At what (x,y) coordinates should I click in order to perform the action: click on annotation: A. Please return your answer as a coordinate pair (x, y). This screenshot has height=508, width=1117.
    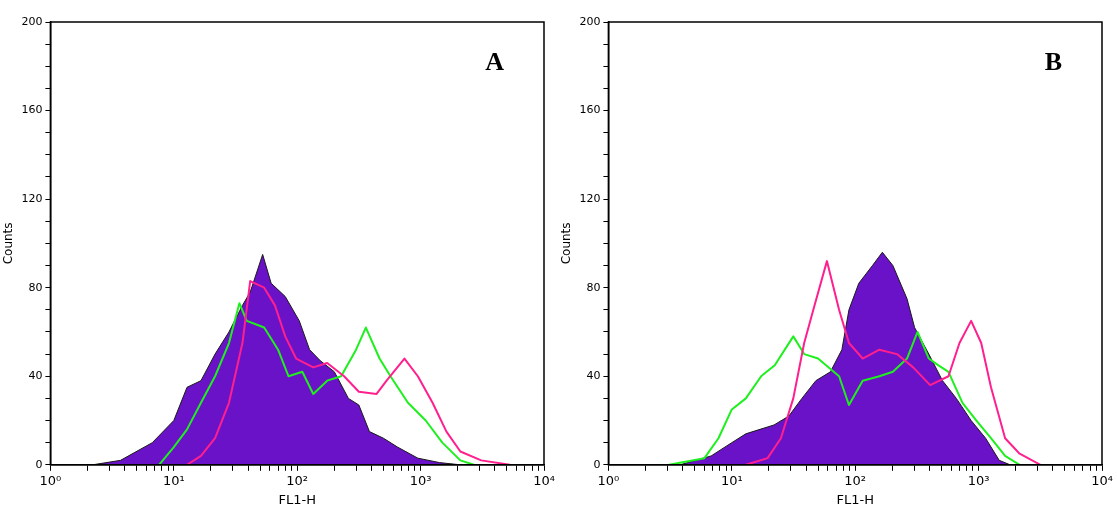
    Looking at the image, I should click on (495, 61).